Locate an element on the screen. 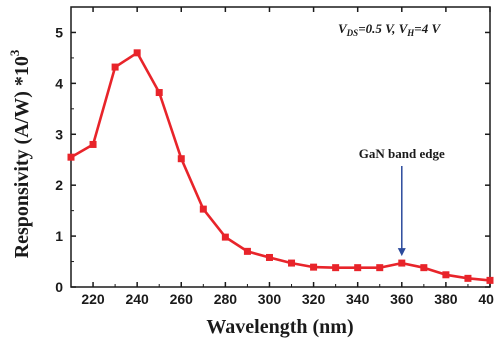 The image size is (494, 347). condition-v2-sub: H is located at coordinates (410, 33).